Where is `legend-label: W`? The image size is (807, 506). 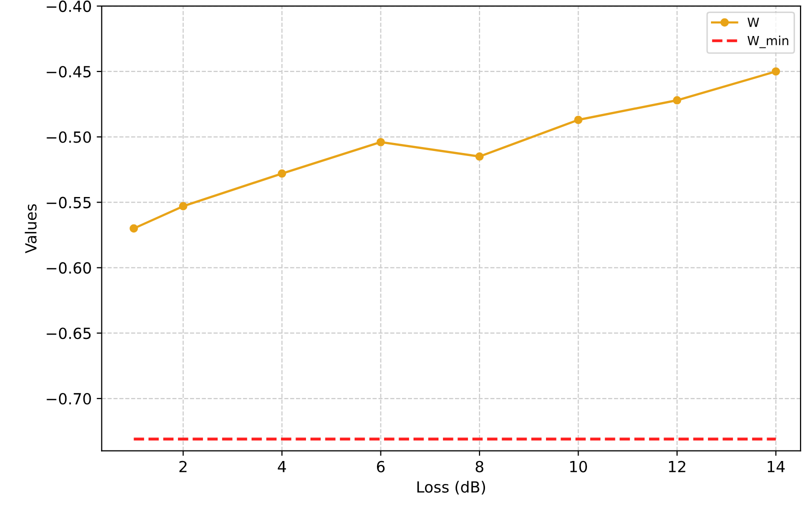 legend-label: W is located at coordinates (754, 22).